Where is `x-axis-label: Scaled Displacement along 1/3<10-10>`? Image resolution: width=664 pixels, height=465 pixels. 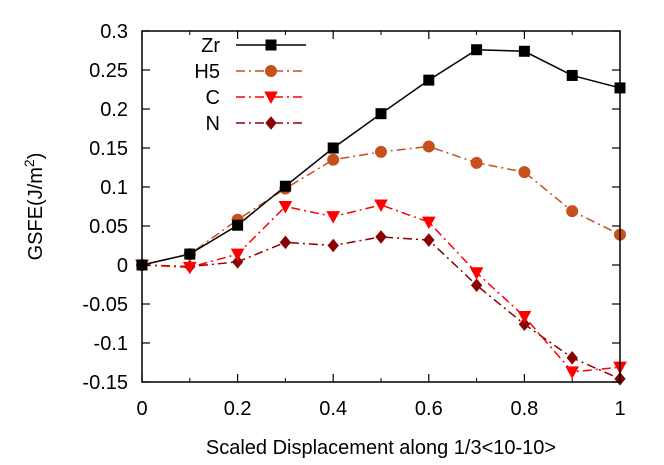 x-axis-label: Scaled Displacement along 1/3<10-10> is located at coordinates (381, 448).